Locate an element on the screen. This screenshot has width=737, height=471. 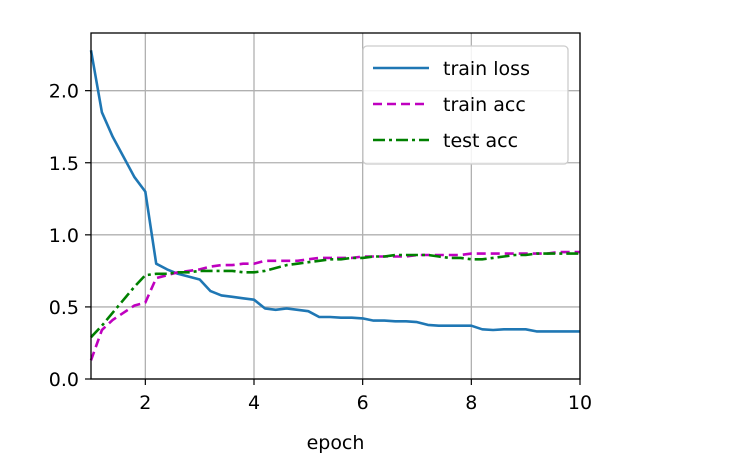
y-tick-label: 1.5 is located at coordinates (64, 164).